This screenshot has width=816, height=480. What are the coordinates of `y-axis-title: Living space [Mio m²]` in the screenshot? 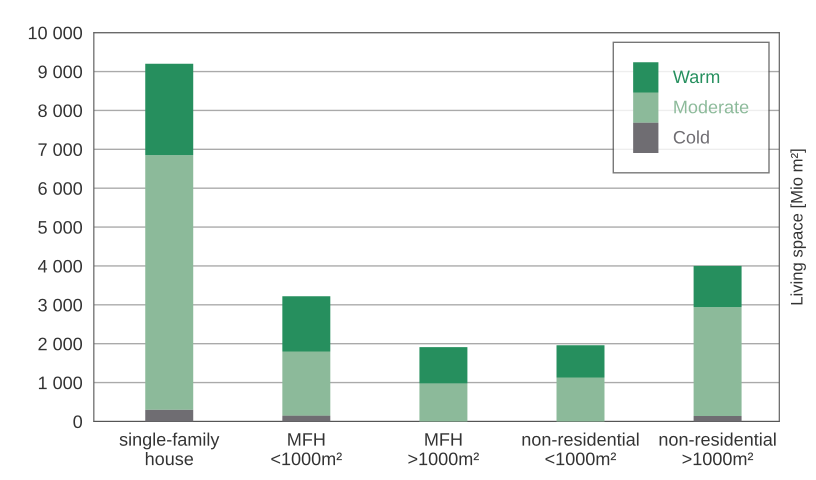 It's located at (798, 226).